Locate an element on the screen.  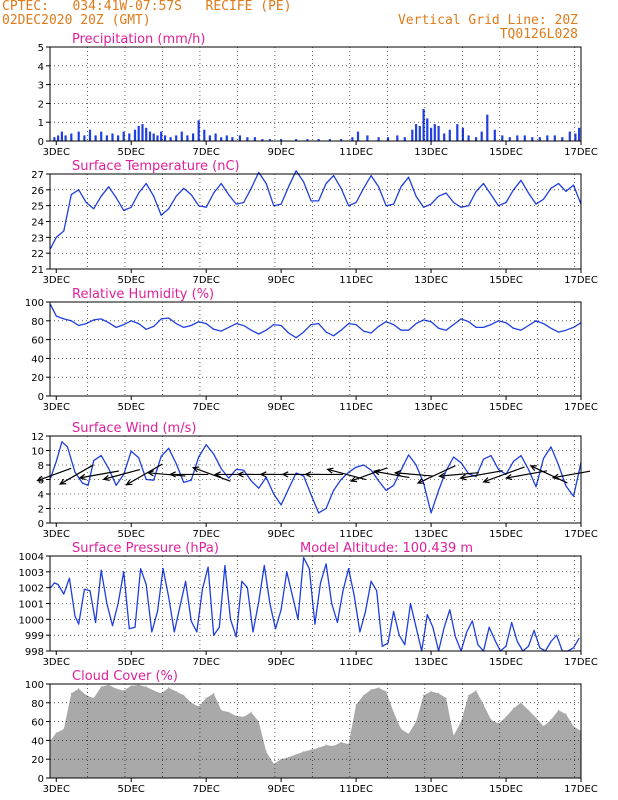
wind-ytick-label: 8 is located at coordinates (41, 466).